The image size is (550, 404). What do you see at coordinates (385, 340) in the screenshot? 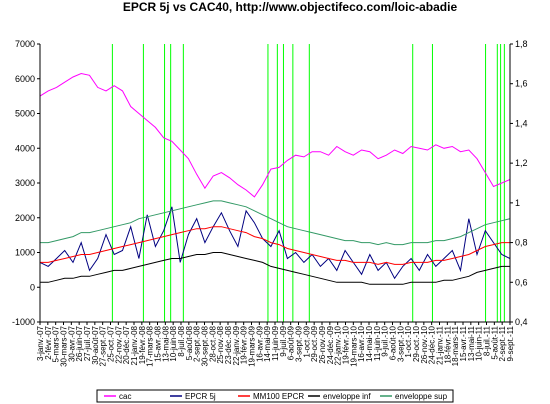
I see `x-tick-label: 9-juil.-10` at bounding box center [385, 340].